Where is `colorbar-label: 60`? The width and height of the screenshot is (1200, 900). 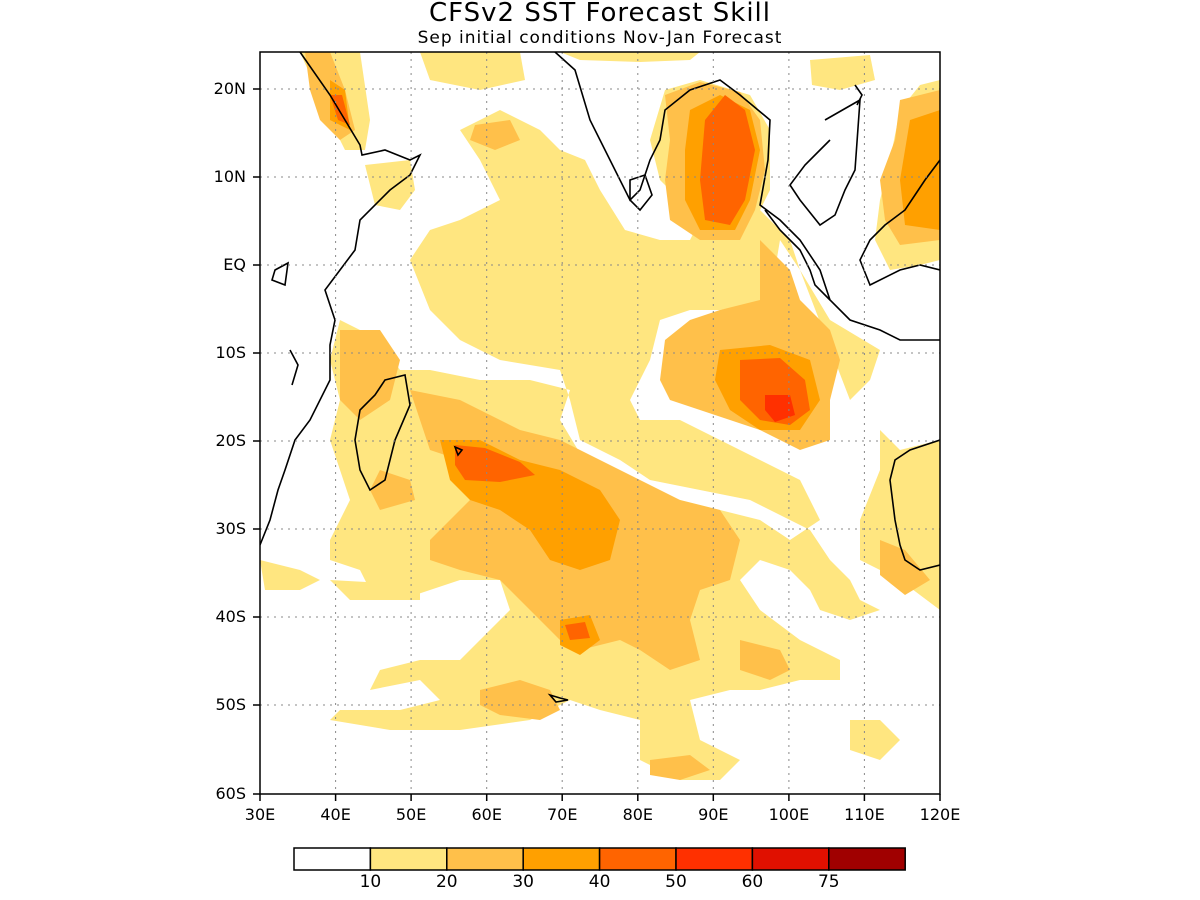 colorbar-label: 60 is located at coordinates (752, 882).